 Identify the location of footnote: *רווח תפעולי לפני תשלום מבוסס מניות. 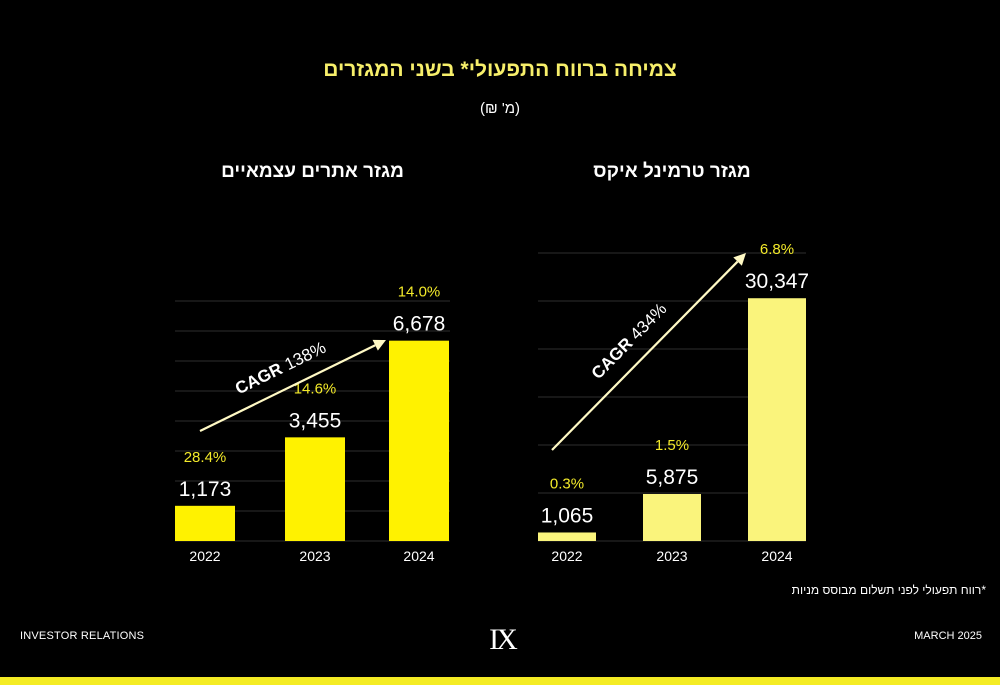
(888, 590).